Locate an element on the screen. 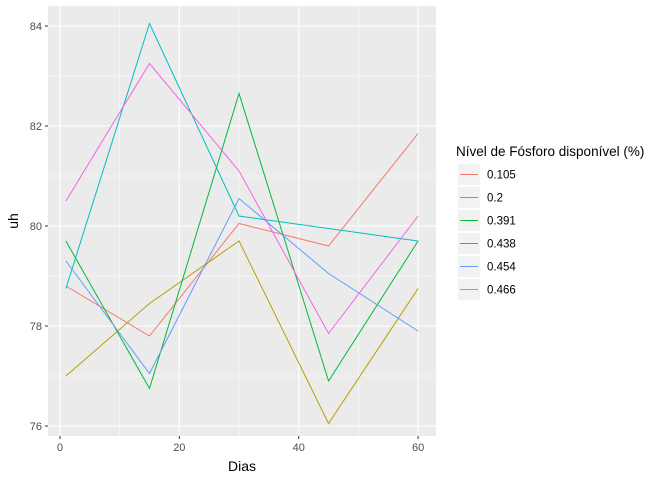 This screenshot has height=480, width=672. legend-item: 0.2 is located at coordinates (480, 197).